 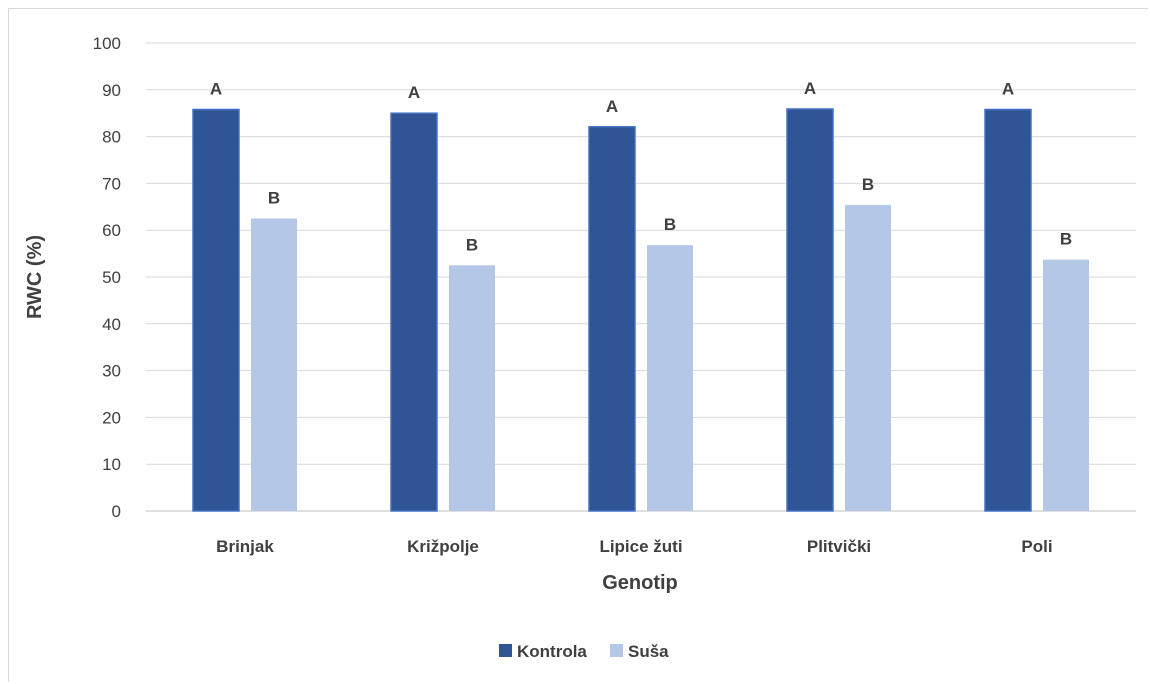 I want to click on x-category-label: Brinjak, so click(x=245, y=546).